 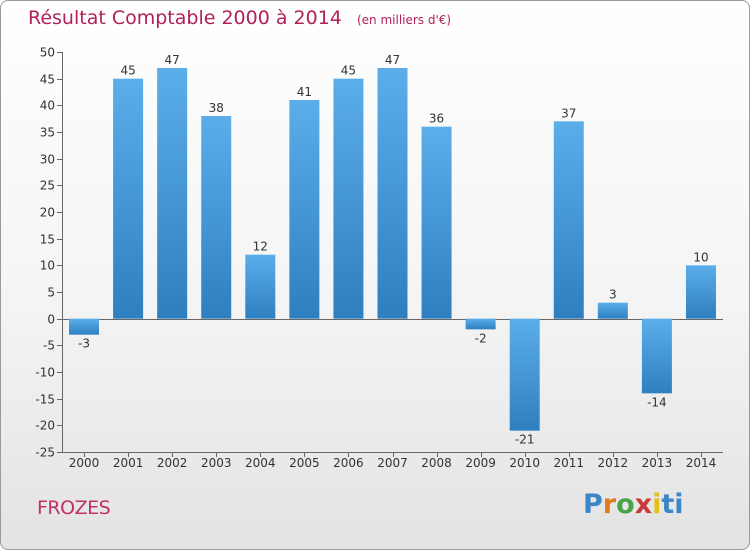 What do you see at coordinates (657, 463) in the screenshot?
I see `x-tick-label: 2013` at bounding box center [657, 463].